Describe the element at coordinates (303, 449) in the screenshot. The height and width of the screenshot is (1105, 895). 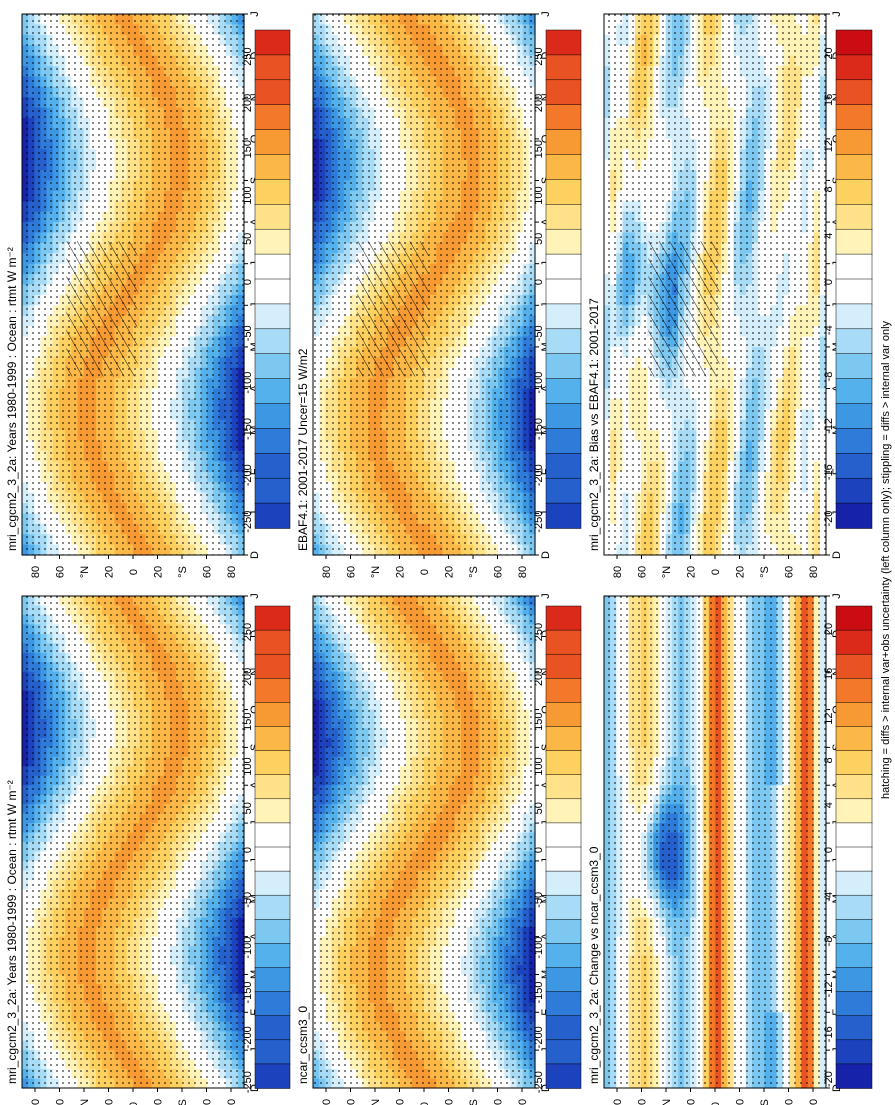
I see `panel-title: EBAF4.1: 2001-2017 Uncer=15 W/m2` at that location.